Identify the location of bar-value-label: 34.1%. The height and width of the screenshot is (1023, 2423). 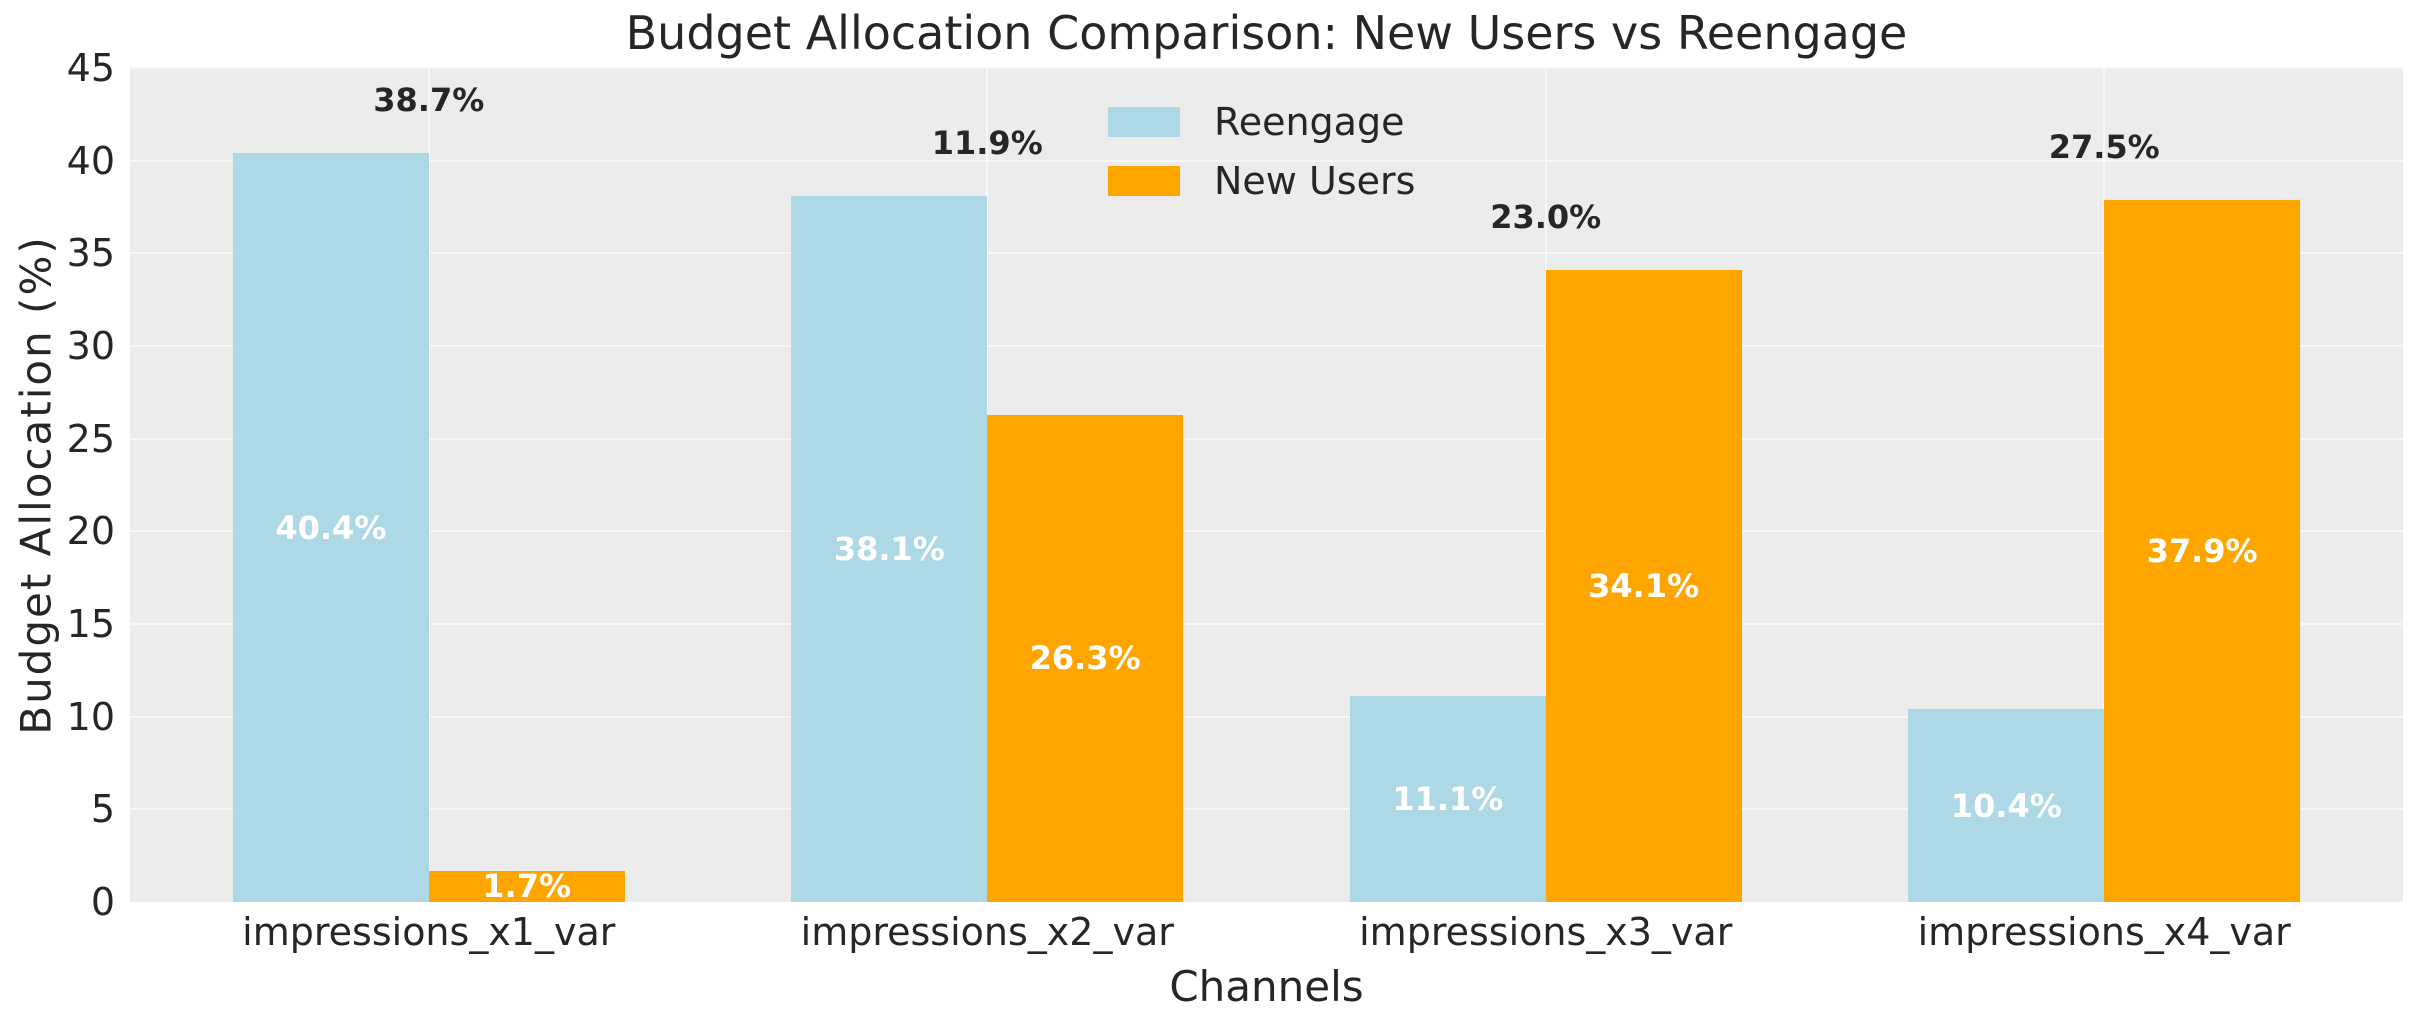
(1644, 586).